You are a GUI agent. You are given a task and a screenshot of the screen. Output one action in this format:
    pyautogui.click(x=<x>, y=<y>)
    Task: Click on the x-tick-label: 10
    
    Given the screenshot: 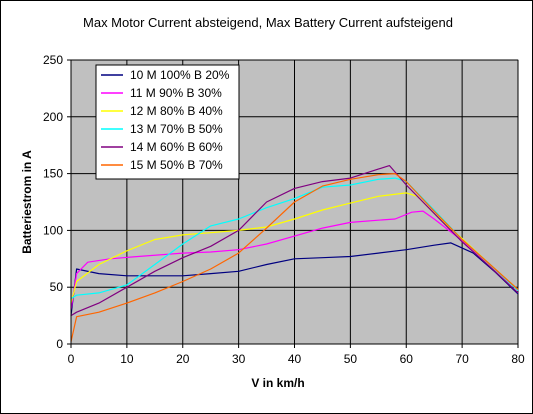 What is the action you would take?
    pyautogui.click(x=127, y=359)
    